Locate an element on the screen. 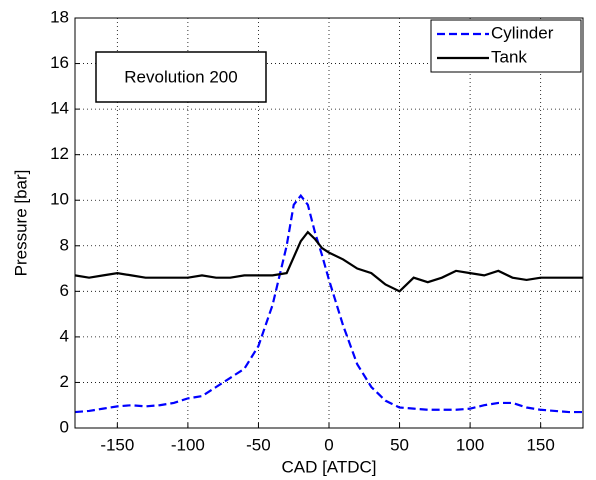 The image size is (596, 480). annotation-box is located at coordinates (181, 77).